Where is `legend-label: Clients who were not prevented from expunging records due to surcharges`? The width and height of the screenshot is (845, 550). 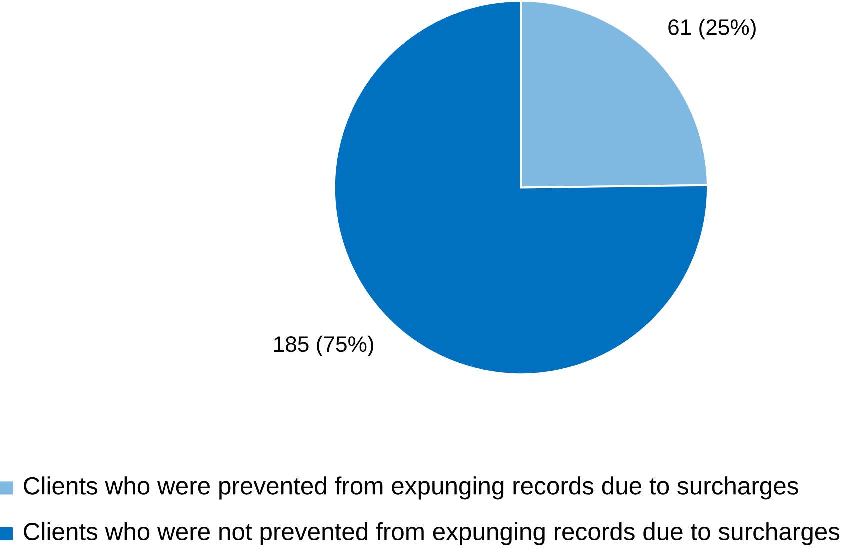 legend-label: Clients who were not prevented from expunging records due to surcharges is located at coordinates (432, 534).